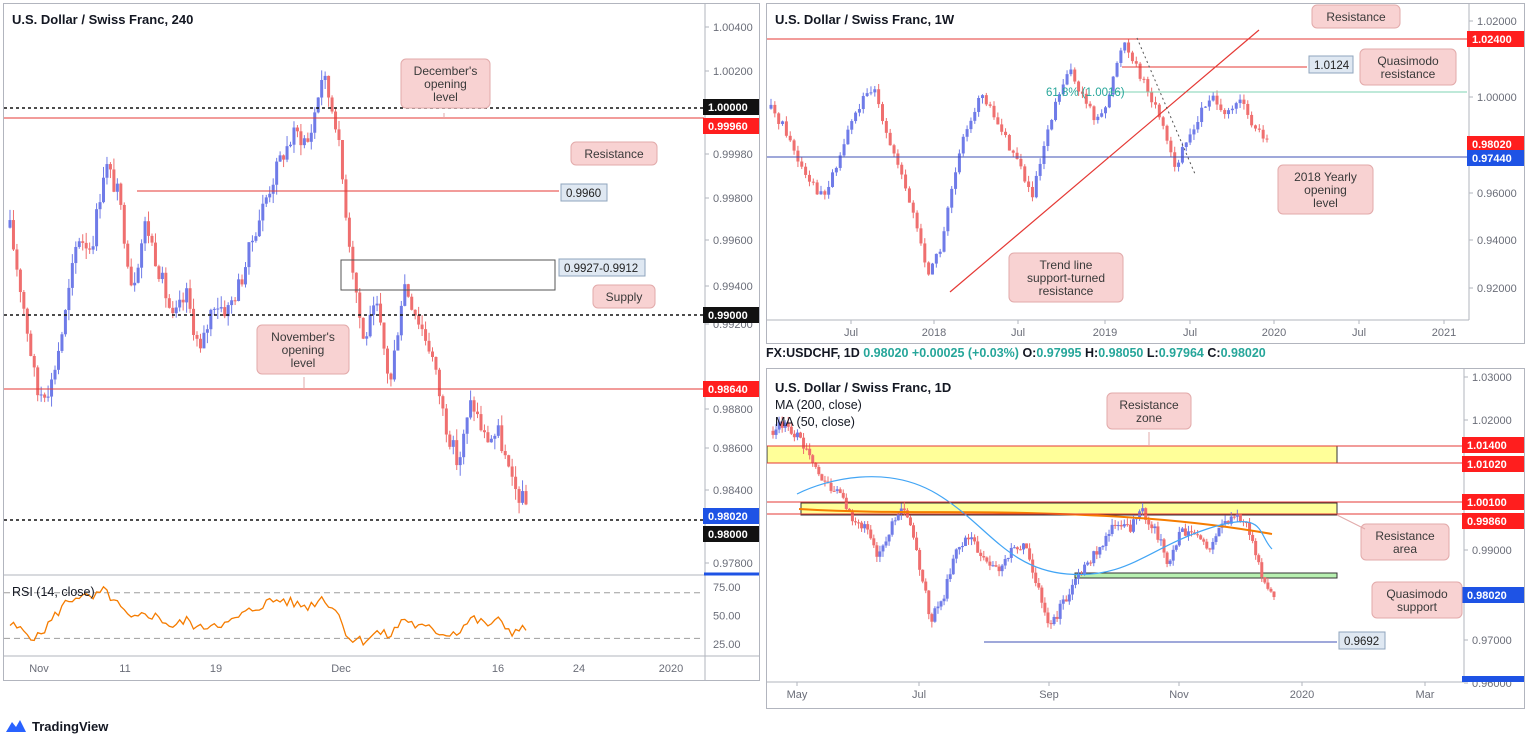 The image size is (1528, 741). Describe the element at coordinates (1149, 418) in the screenshot. I see `callout-resistance-zone-text: zone` at that location.